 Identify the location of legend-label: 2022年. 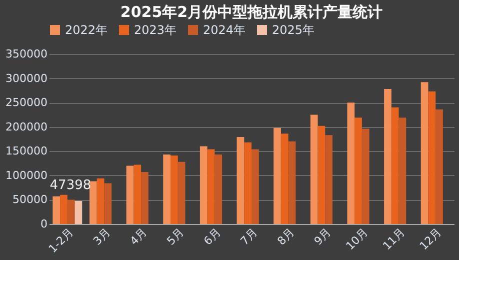
(86, 30).